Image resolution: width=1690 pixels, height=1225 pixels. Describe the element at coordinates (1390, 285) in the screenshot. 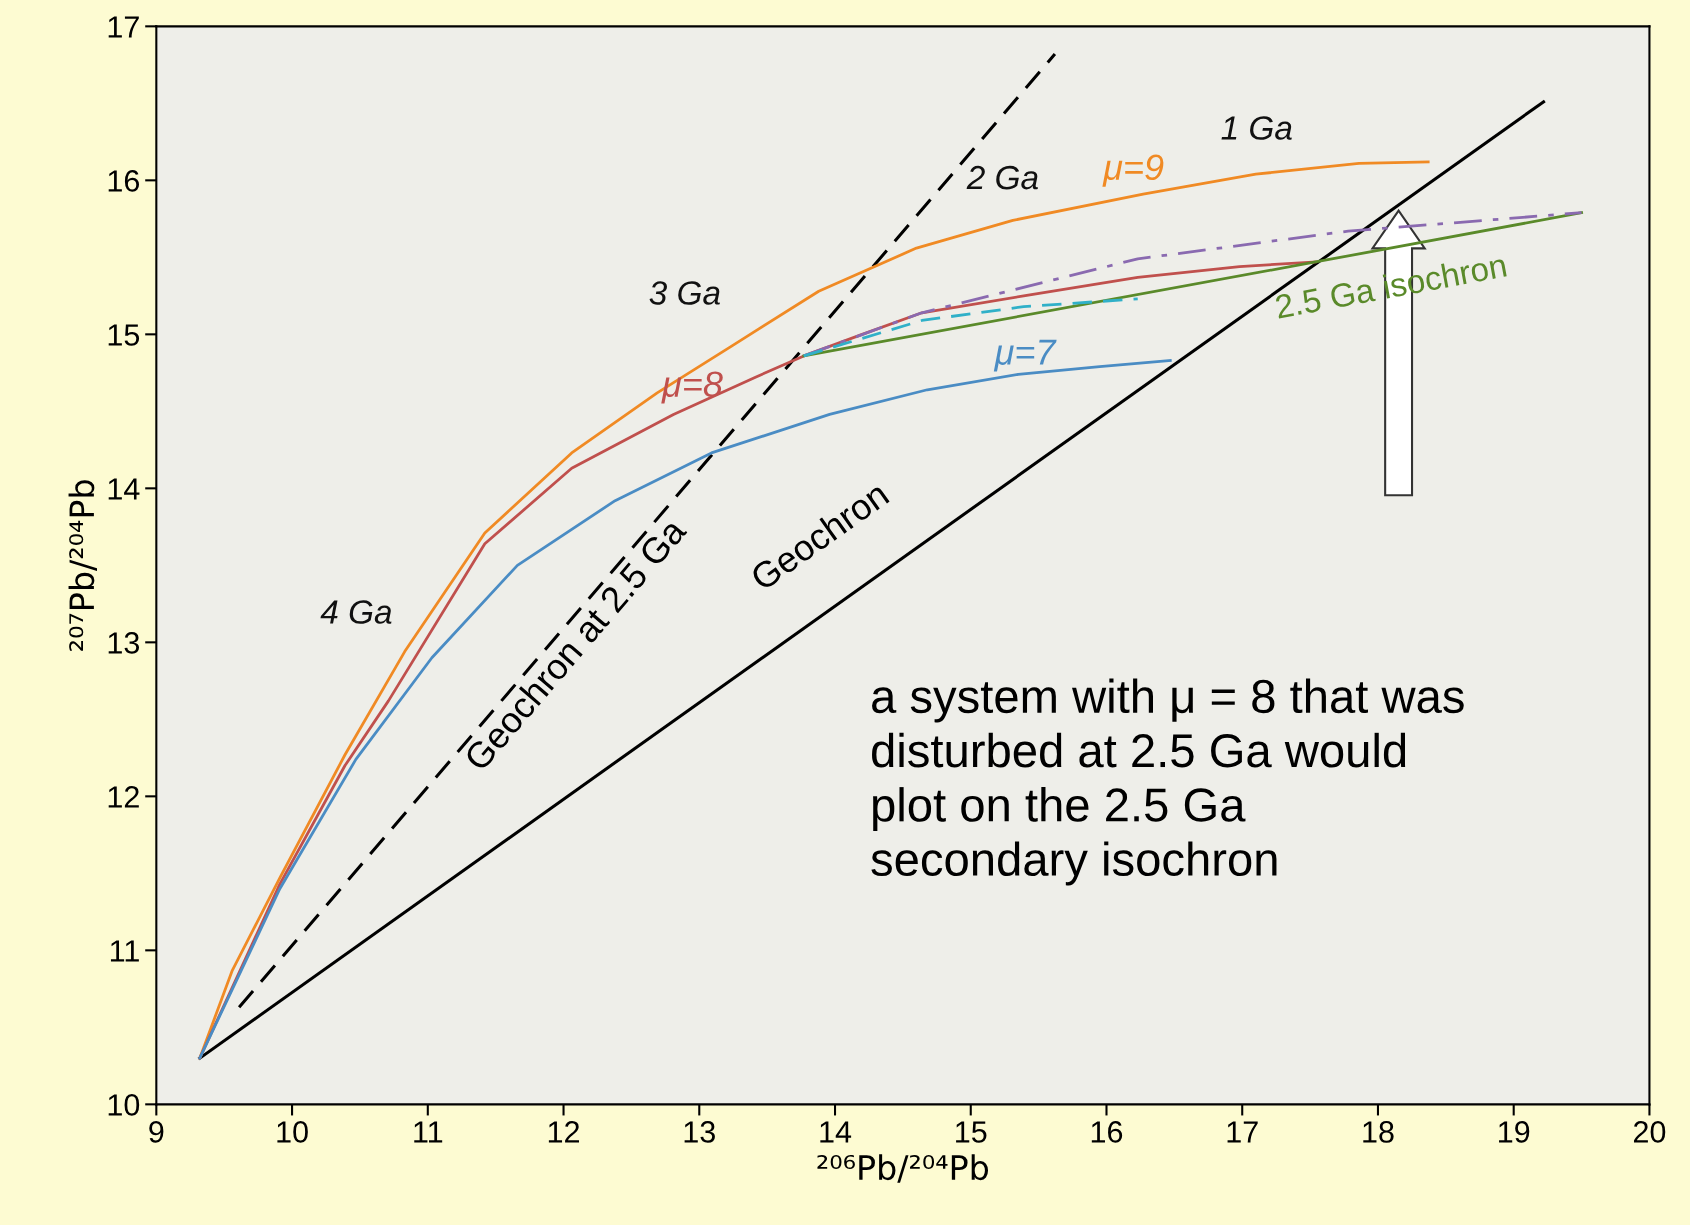

I see `text: 2.5 Ga isochron` at that location.